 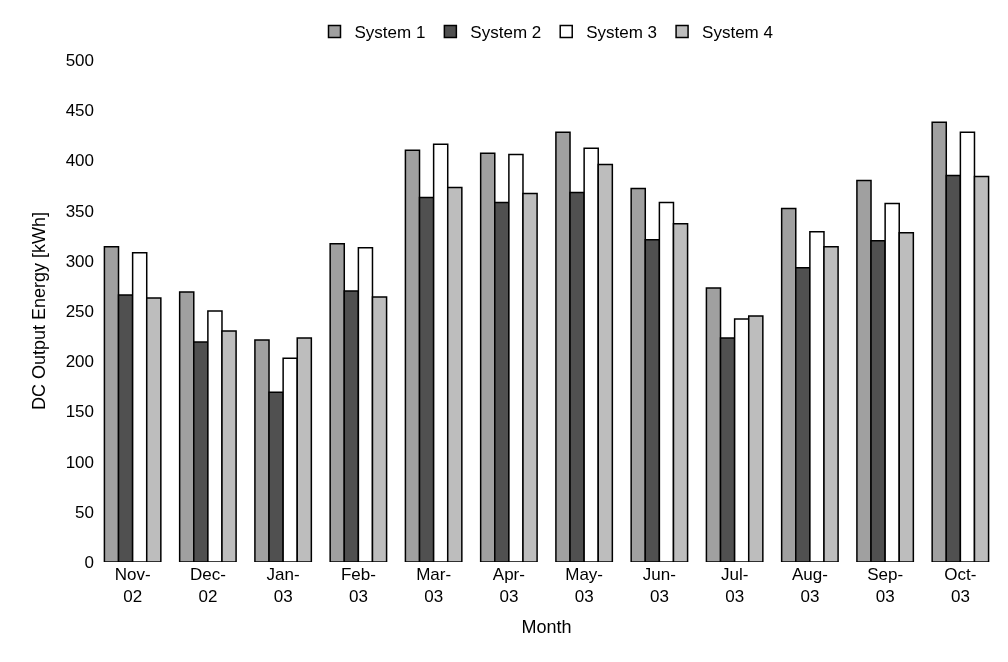 I want to click on y-tick-label: 100, so click(x=79, y=462).